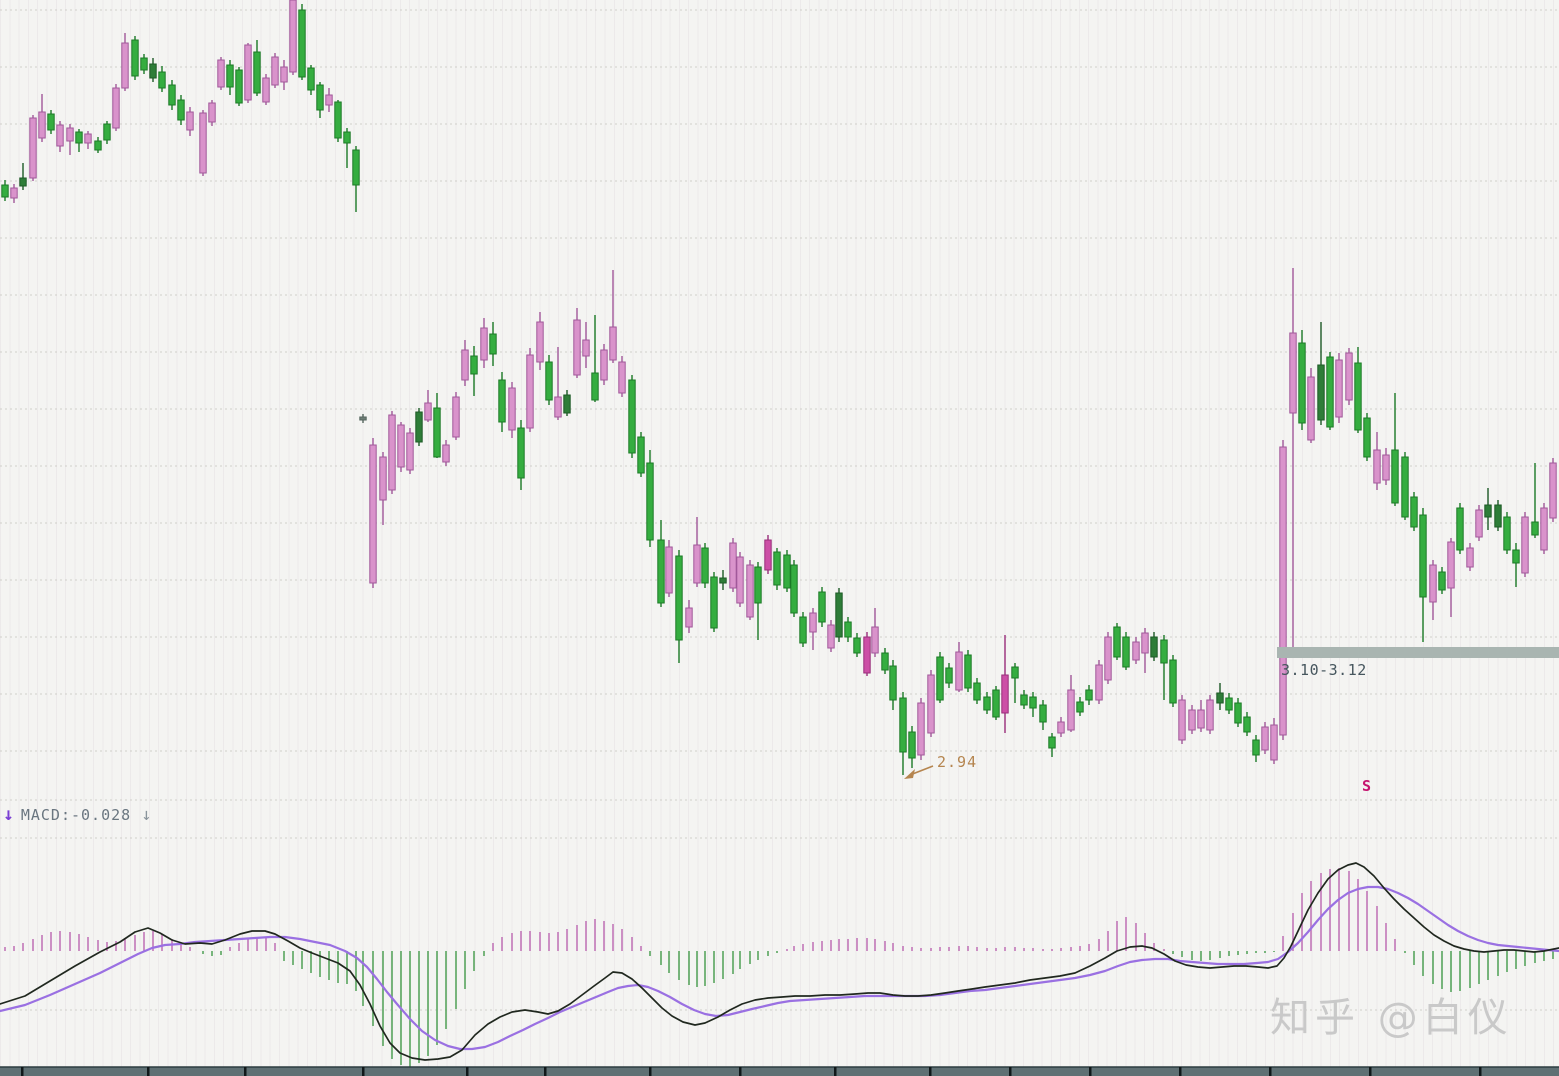  I want to click on macd-value-label: MACD:-0.028, so click(76, 815).